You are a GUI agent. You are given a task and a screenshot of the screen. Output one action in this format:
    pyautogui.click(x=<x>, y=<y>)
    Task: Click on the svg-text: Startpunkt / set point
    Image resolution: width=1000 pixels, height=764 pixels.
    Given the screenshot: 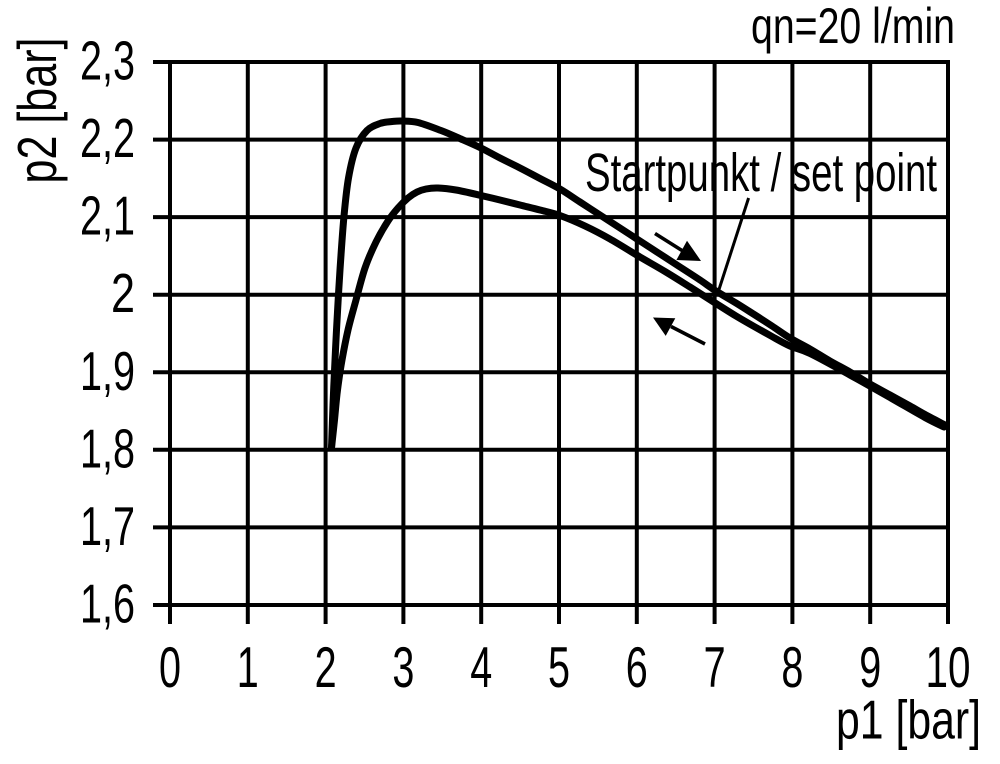 What is the action you would take?
    pyautogui.click(x=761, y=173)
    